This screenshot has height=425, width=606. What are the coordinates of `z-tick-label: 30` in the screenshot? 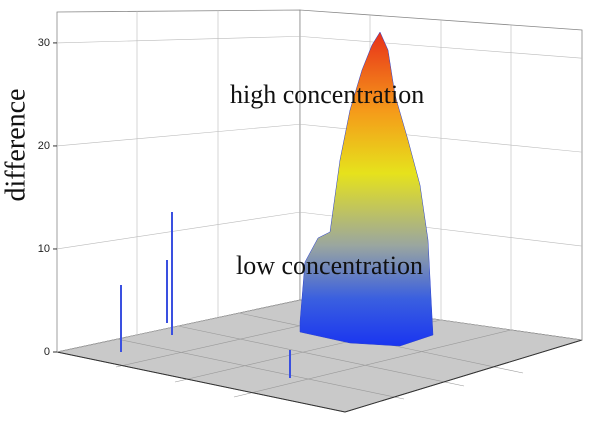 It's located at (44, 43).